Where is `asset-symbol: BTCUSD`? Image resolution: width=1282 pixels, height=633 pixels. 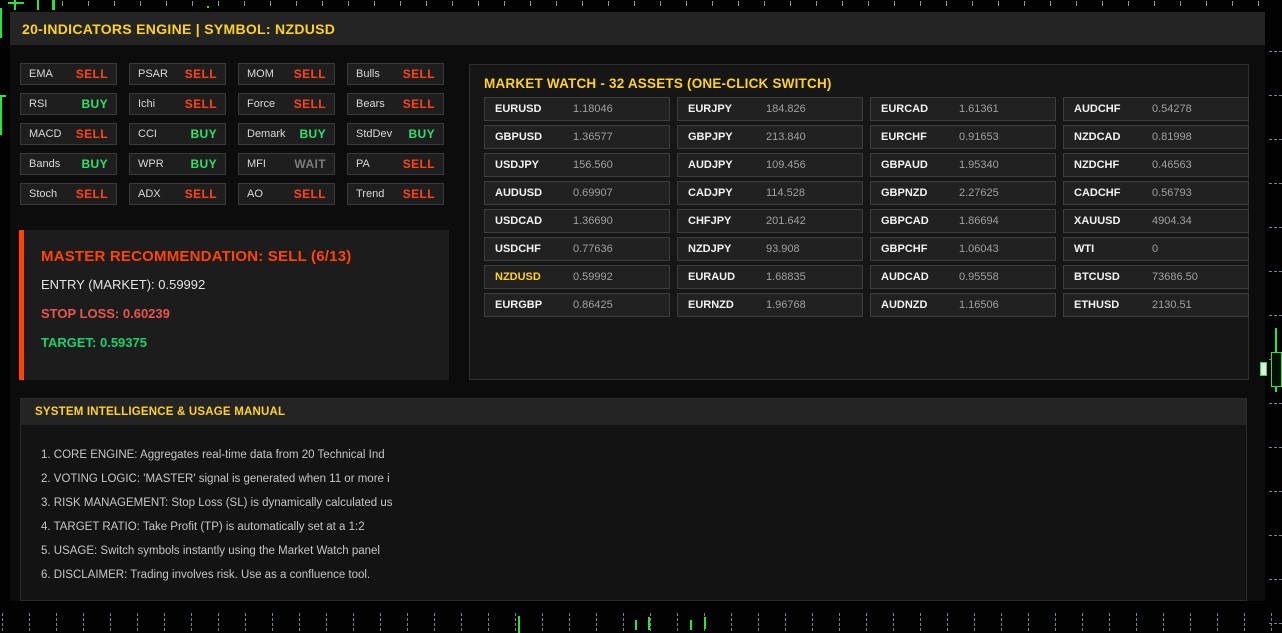 asset-symbol: BTCUSD is located at coordinates (1097, 277).